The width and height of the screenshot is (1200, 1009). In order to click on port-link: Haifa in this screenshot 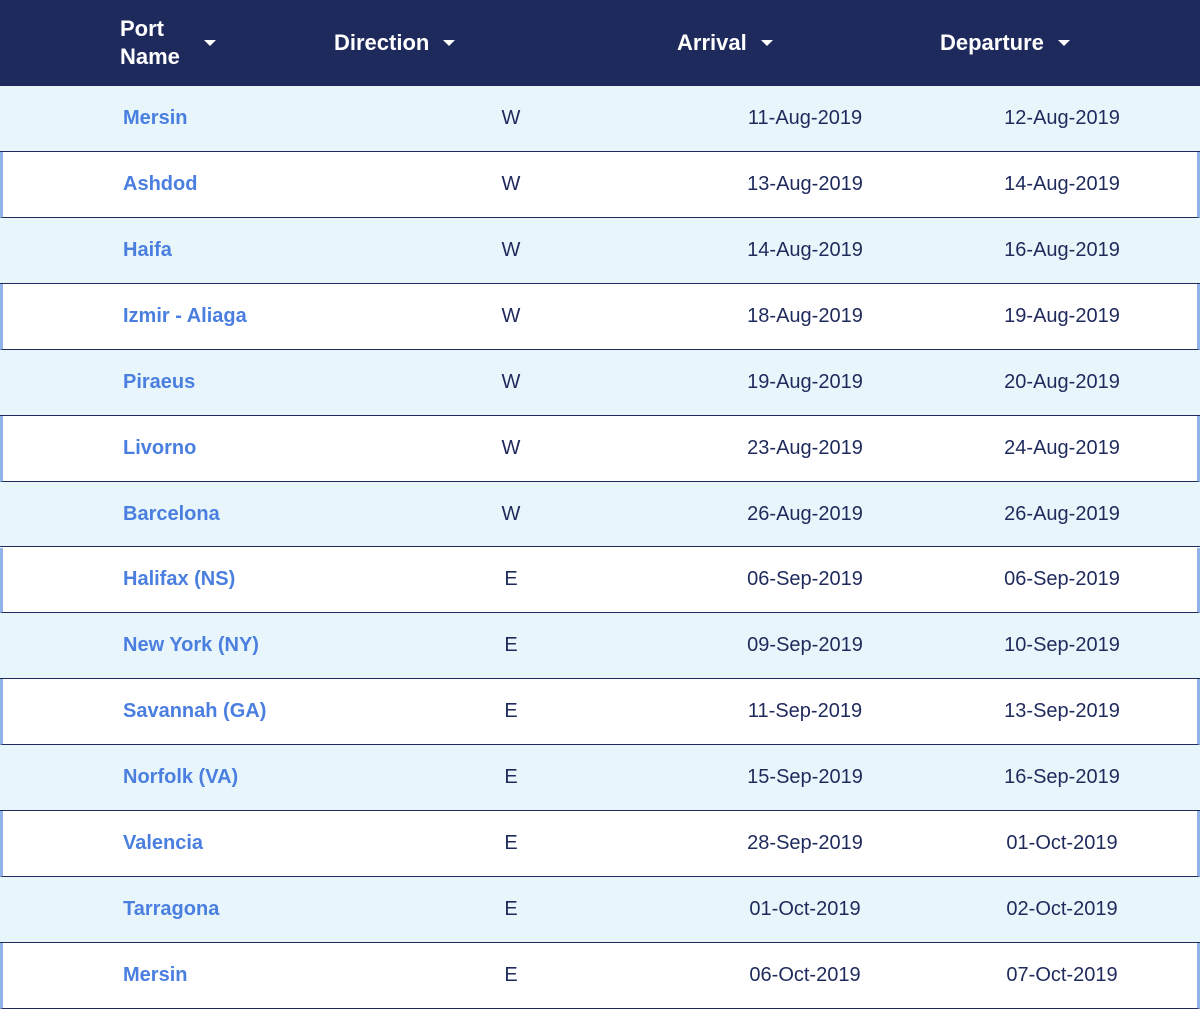, I will do `click(147, 249)`.